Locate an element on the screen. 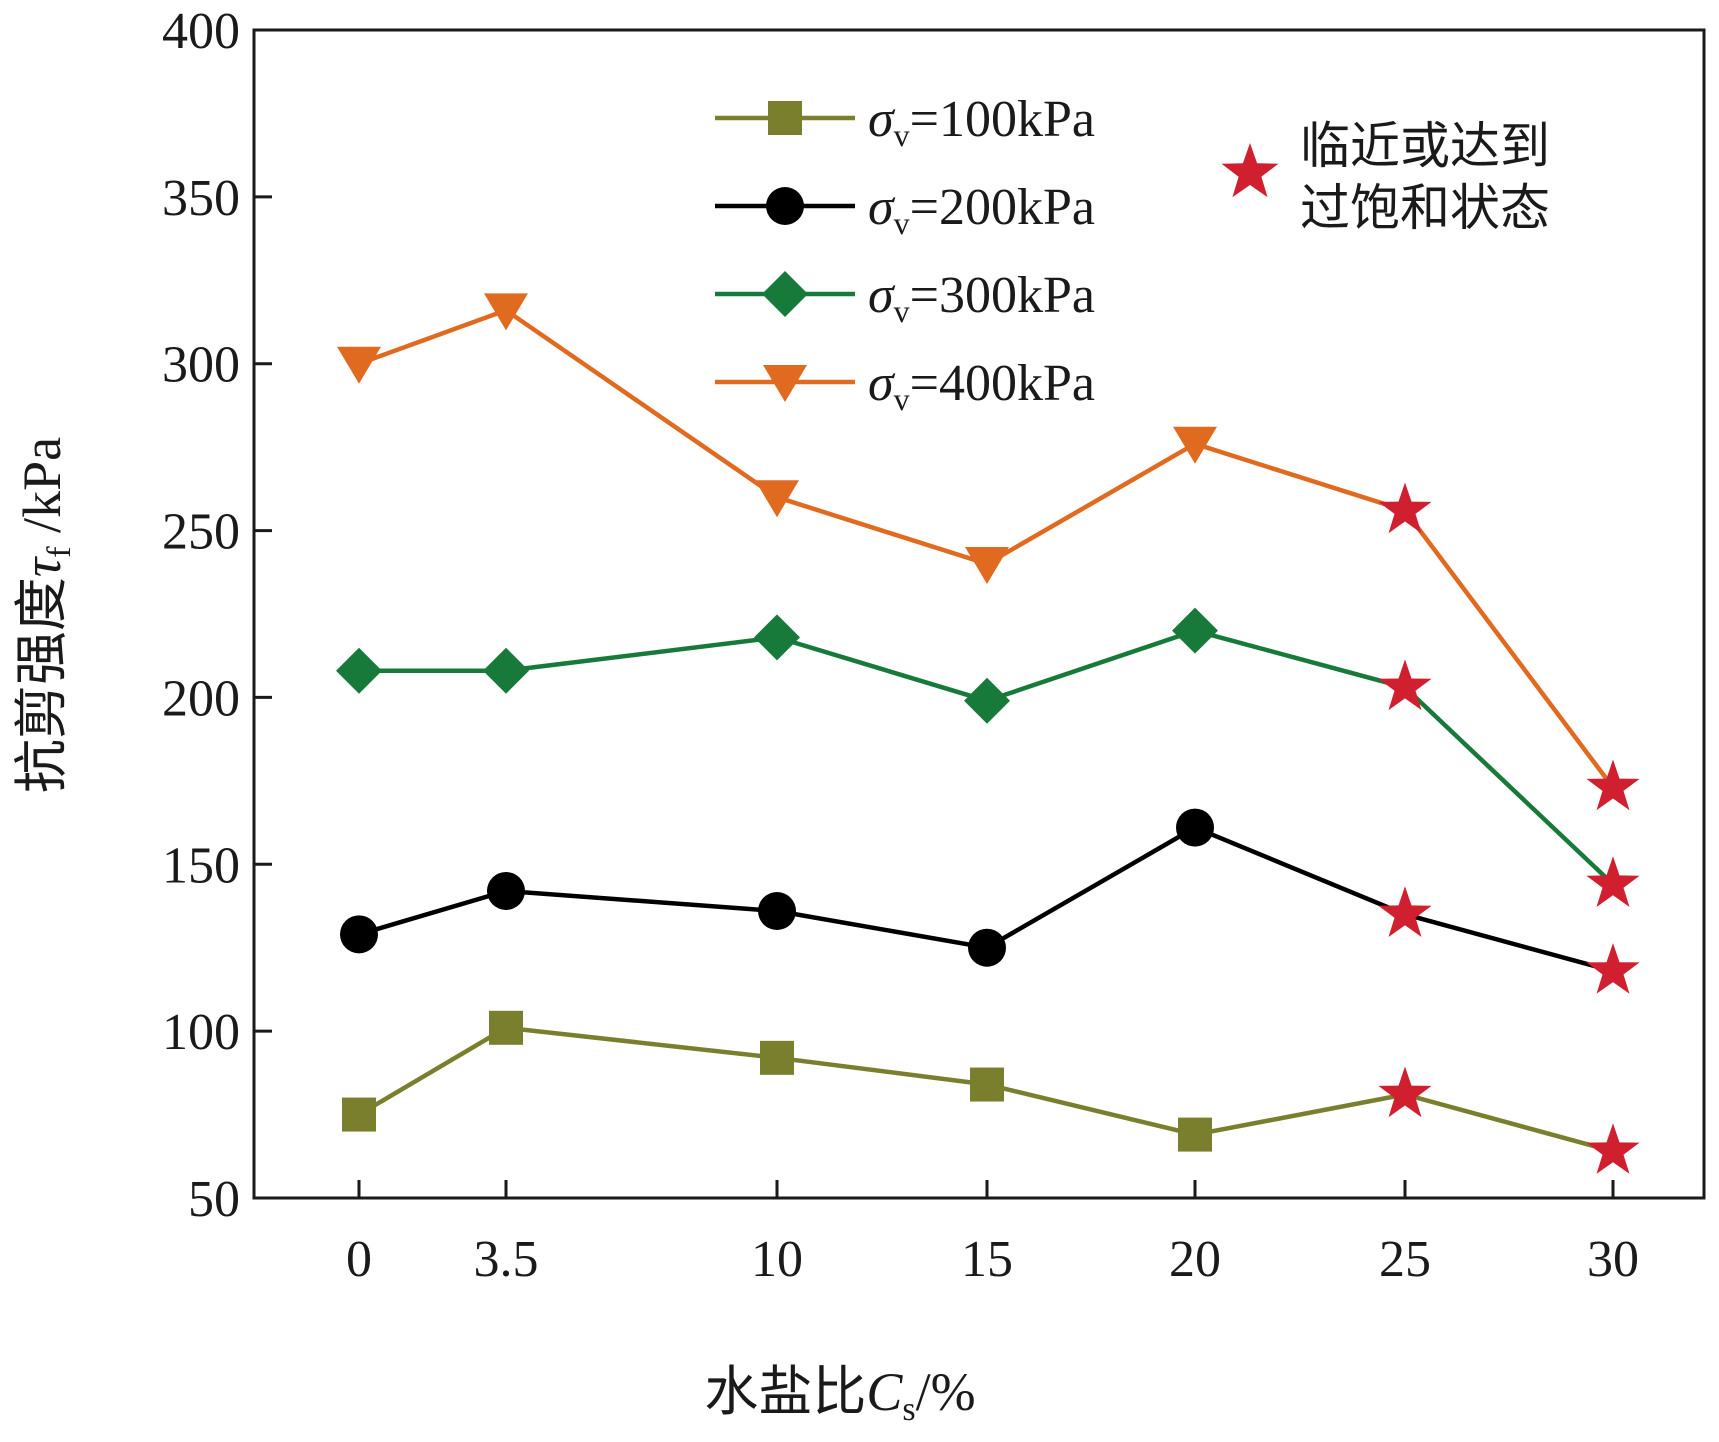 Image resolution: width=1719 pixels, height=1442 pixels. y-tick-label: 50 is located at coordinates (214, 1199).